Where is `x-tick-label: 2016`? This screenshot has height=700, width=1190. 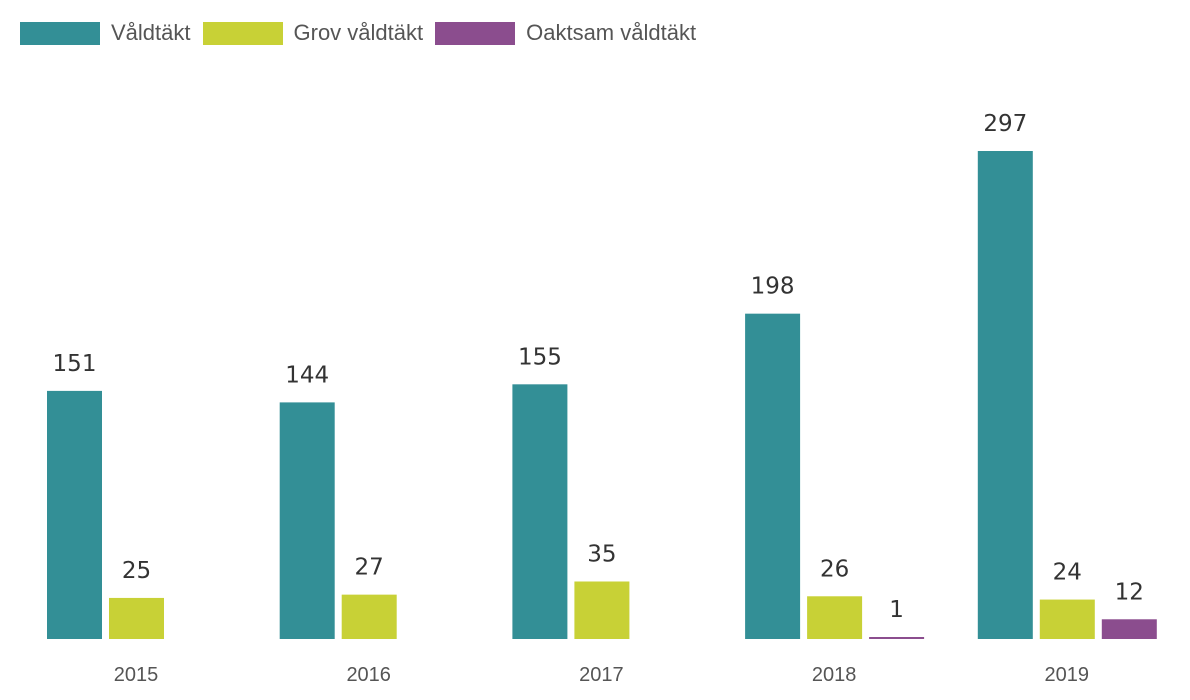
x-tick-label: 2016 is located at coordinates (368, 675).